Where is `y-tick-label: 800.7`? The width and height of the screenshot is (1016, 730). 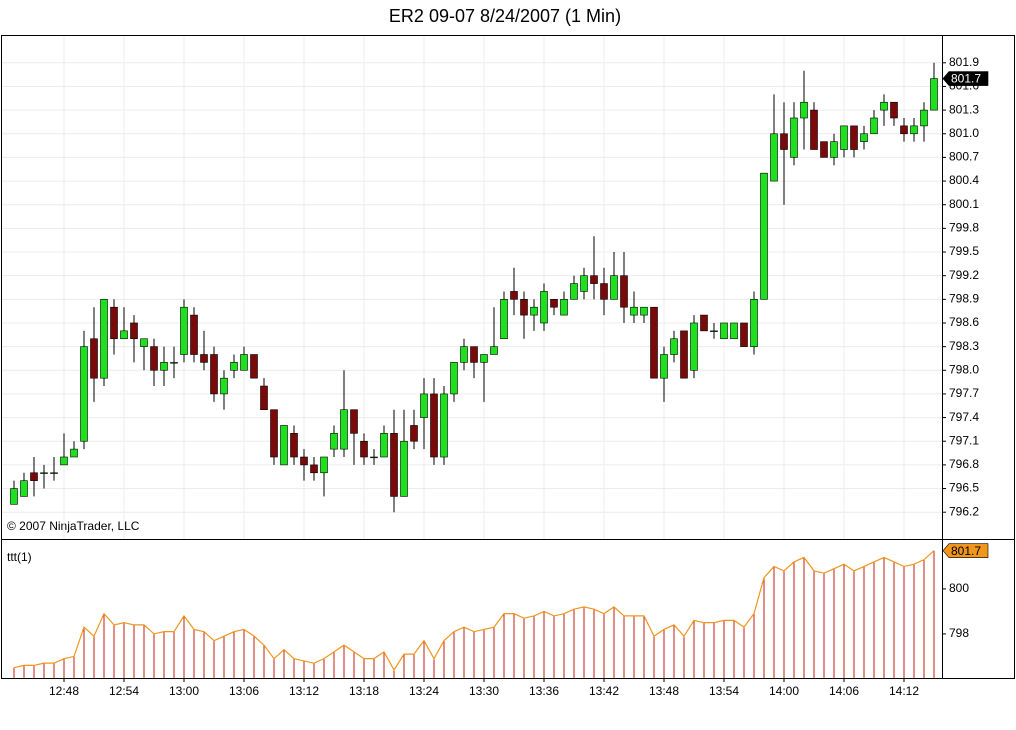 y-tick-label: 800.7 is located at coordinates (964, 157).